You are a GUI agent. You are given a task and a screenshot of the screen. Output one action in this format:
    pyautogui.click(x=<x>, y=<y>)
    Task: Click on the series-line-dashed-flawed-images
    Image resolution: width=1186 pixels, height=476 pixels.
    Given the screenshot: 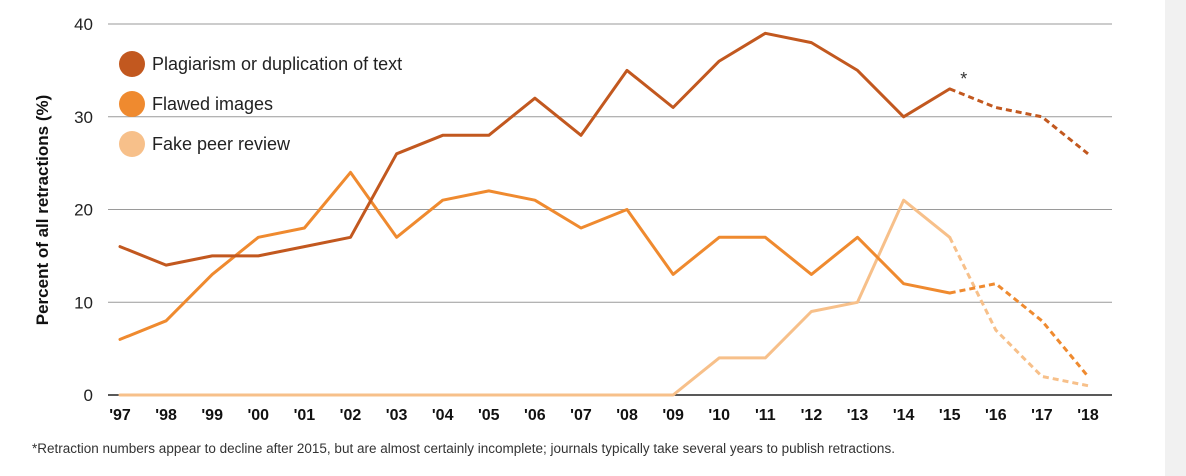 What is the action you would take?
    pyautogui.click(x=1019, y=330)
    